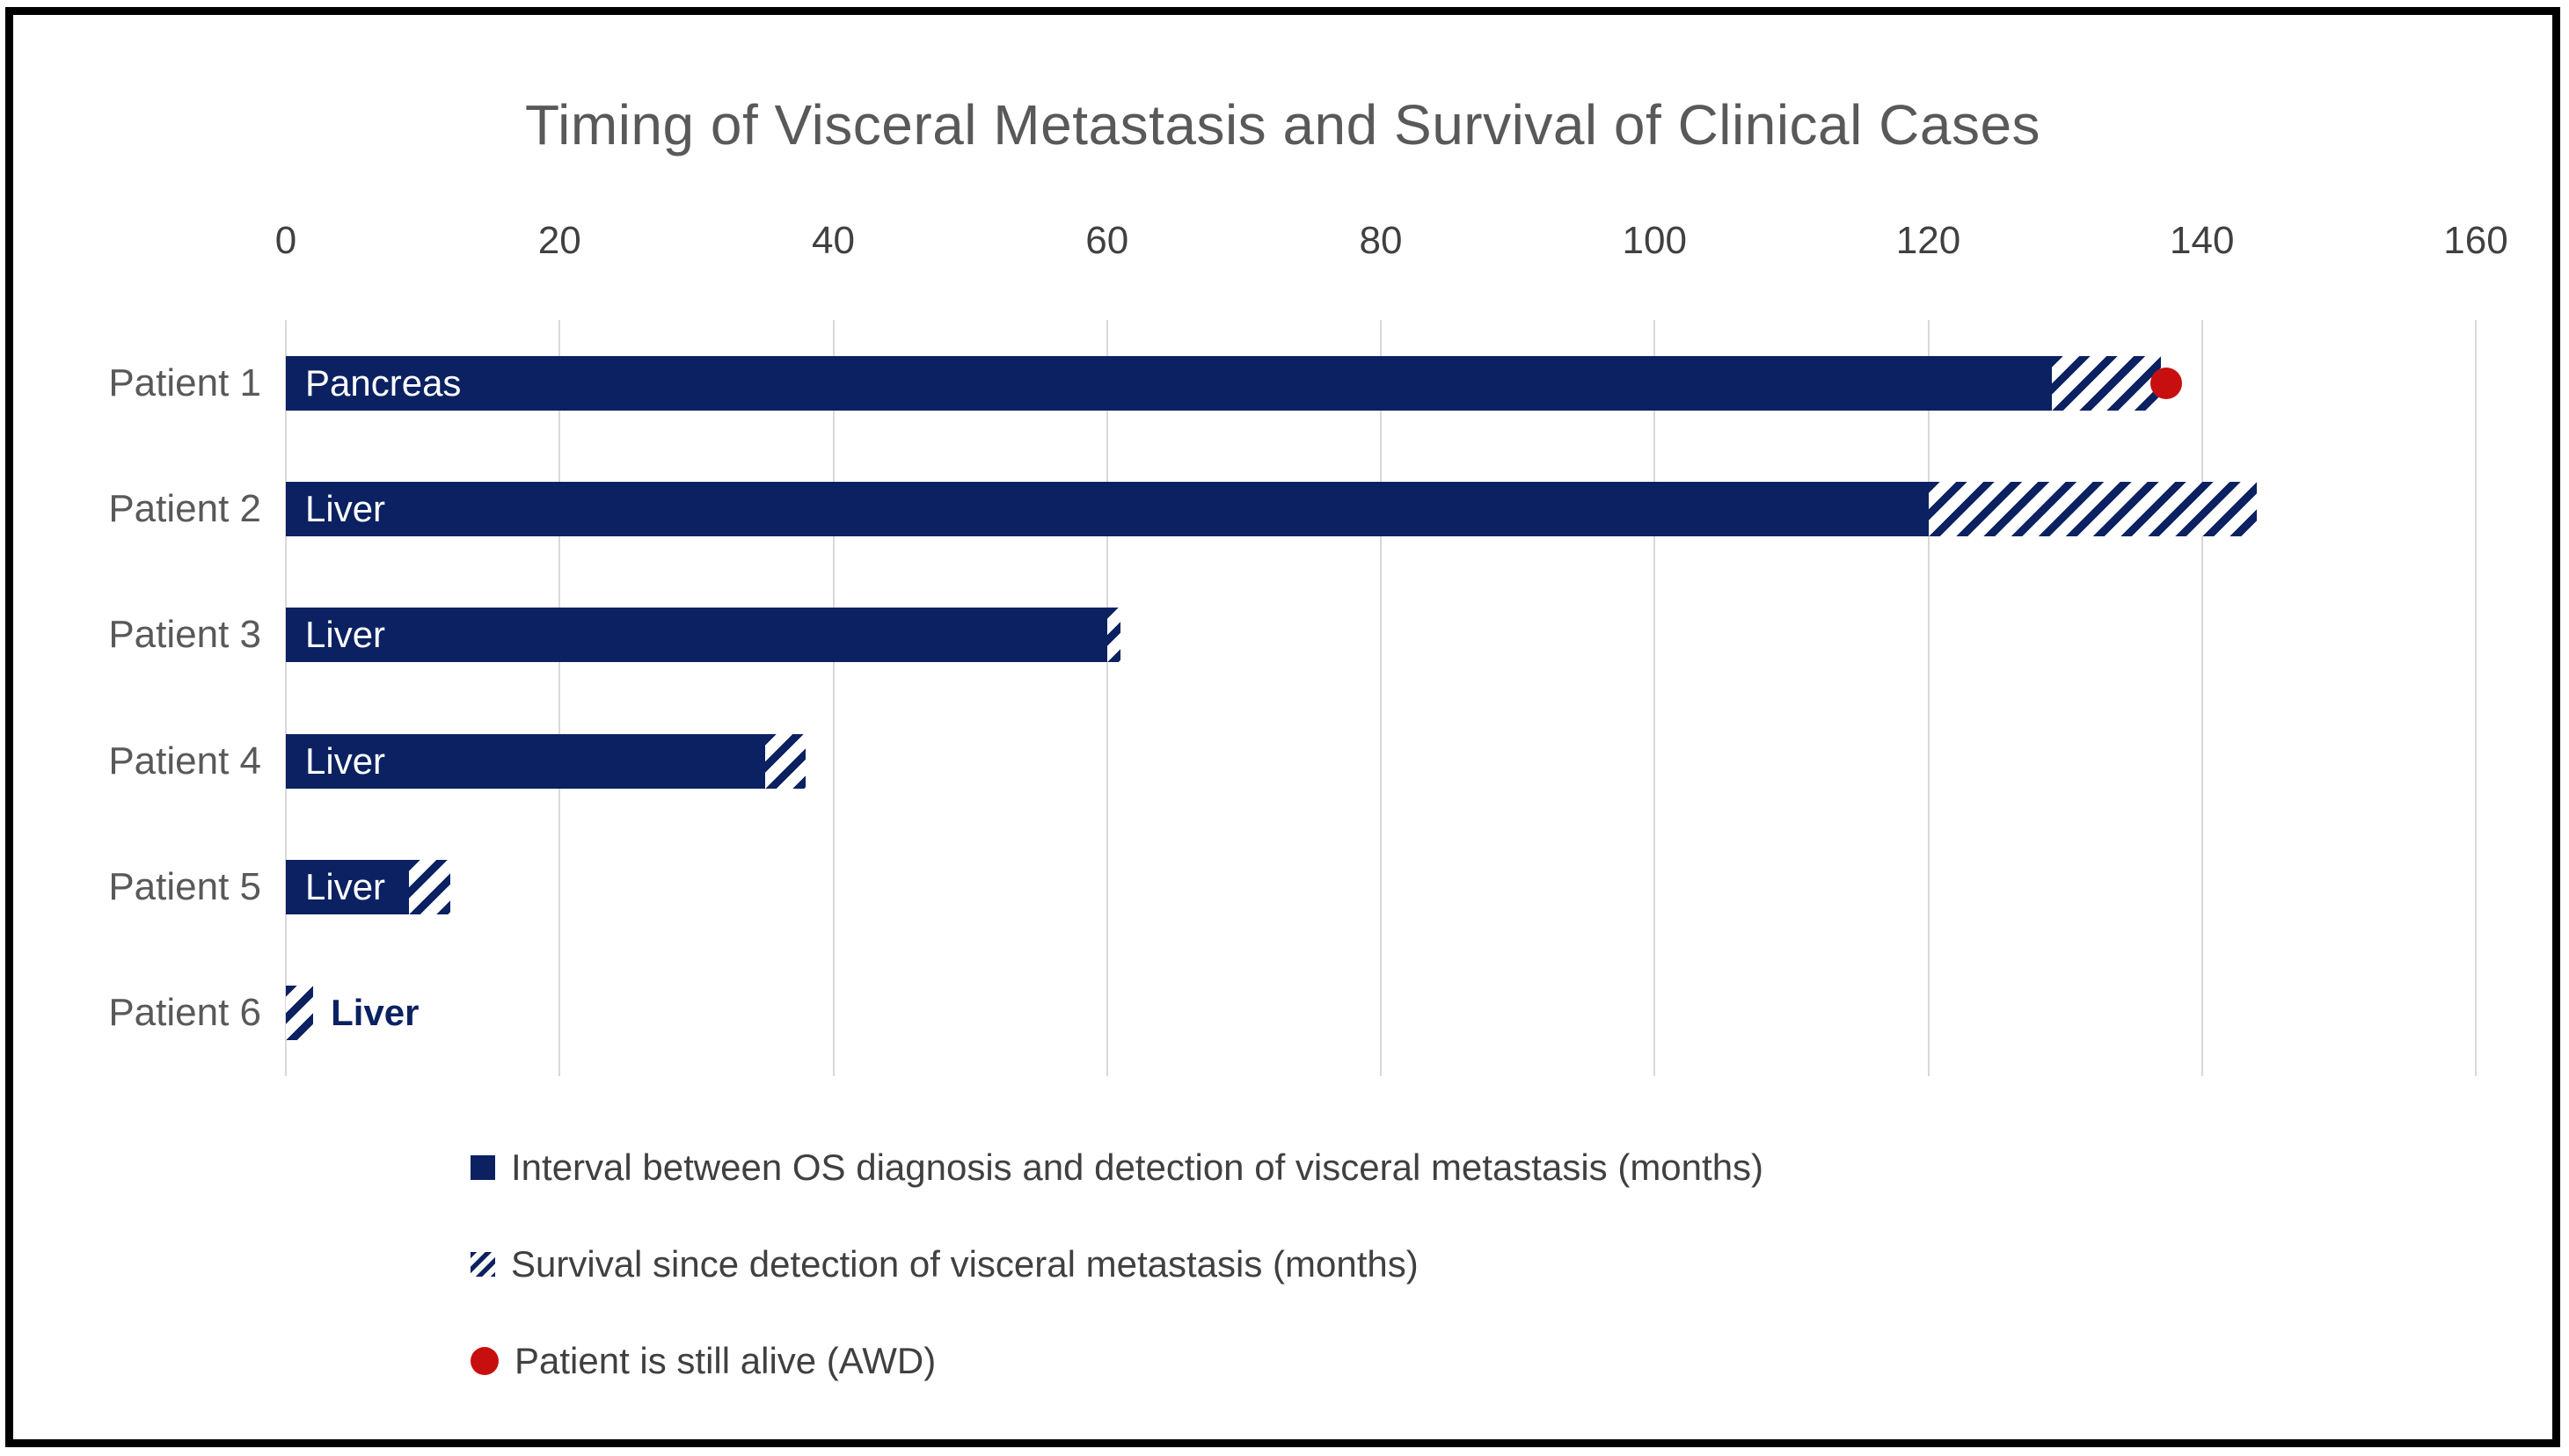 The width and height of the screenshot is (2569, 1456). I want to click on x-tick-label: 120, so click(1928, 240).